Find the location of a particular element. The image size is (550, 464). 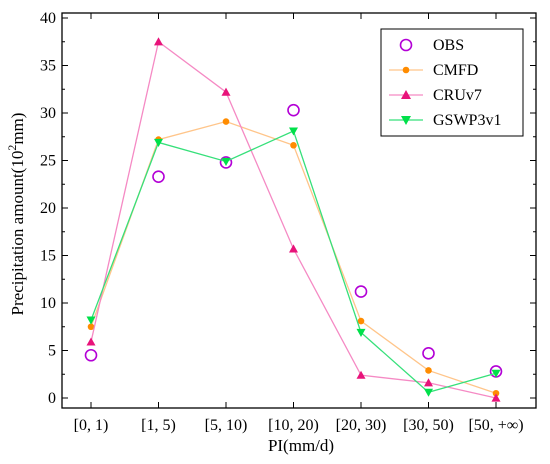

x-tick-label: [10, 20) is located at coordinates (293, 425).